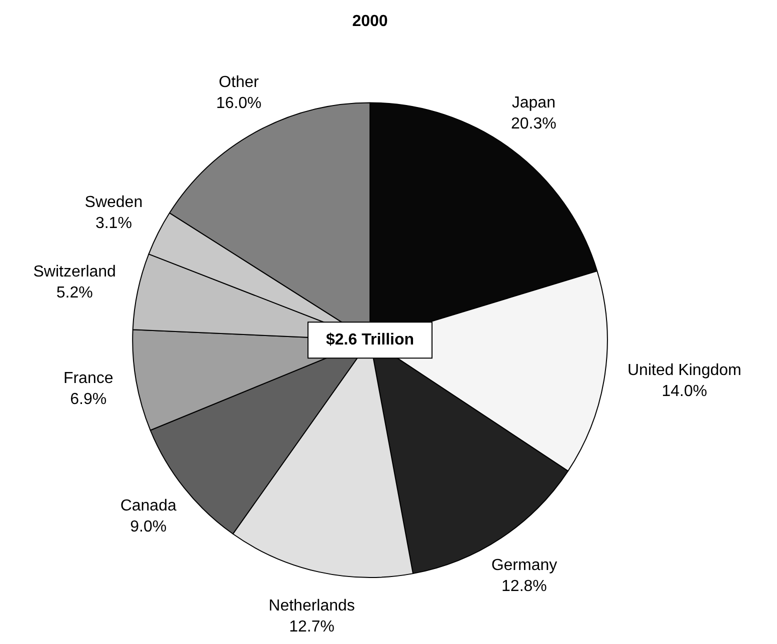 Image resolution: width=777 pixels, height=644 pixels. Describe the element at coordinates (239, 103) in the screenshot. I see `data-label: 16.0%` at that location.